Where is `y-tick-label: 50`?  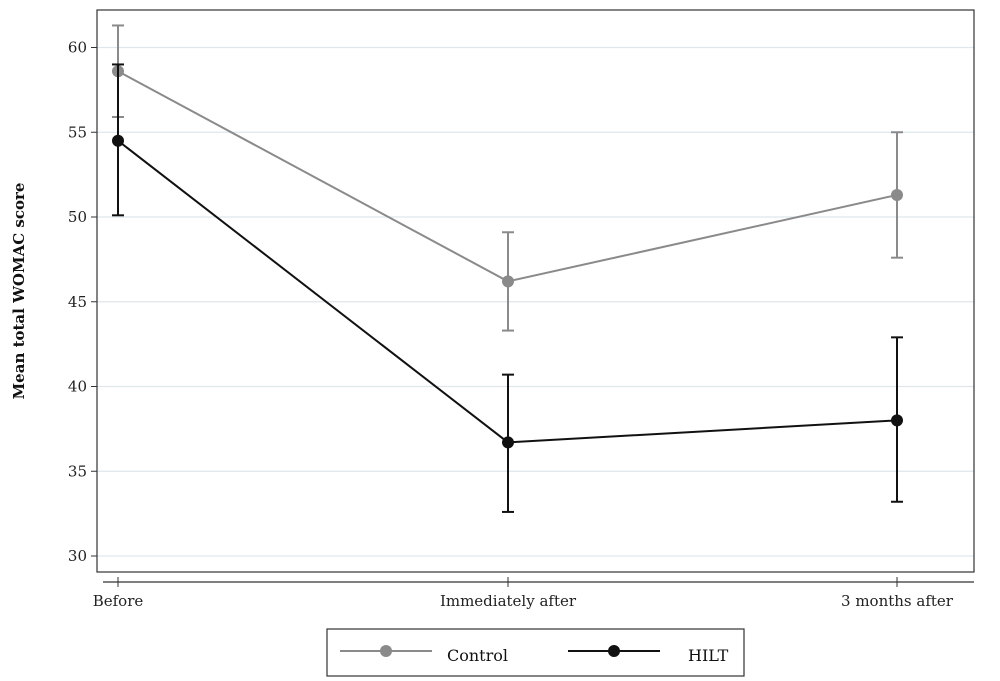
y-tick-label: 50 is located at coordinates (77, 217).